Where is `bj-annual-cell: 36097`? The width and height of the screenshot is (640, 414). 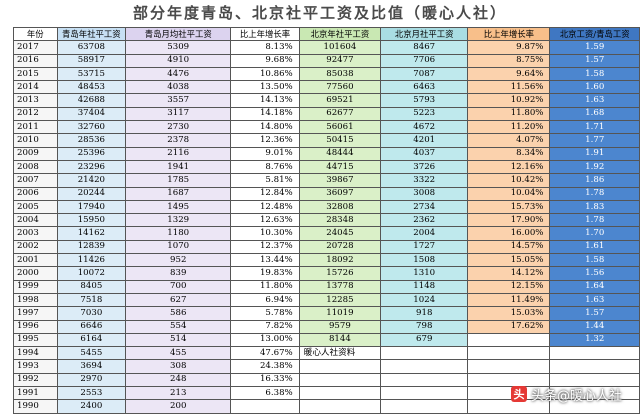
bj-annual-cell: 36097 is located at coordinates (340, 193).